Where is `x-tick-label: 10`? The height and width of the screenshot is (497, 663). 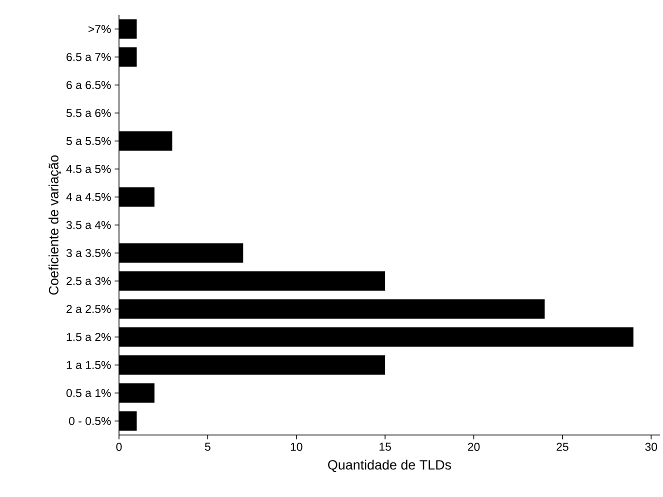
x-tick-label: 10 is located at coordinates (296, 446).